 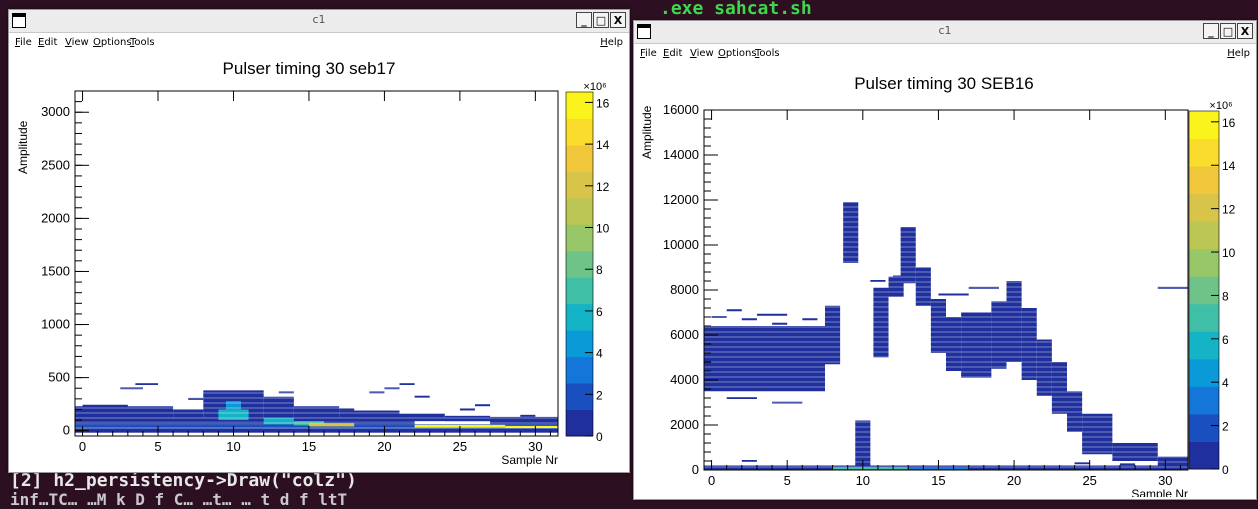 What do you see at coordinates (319, 43) in the screenshot?
I see `menu-bar: File Edit View Options Tools Help` at bounding box center [319, 43].